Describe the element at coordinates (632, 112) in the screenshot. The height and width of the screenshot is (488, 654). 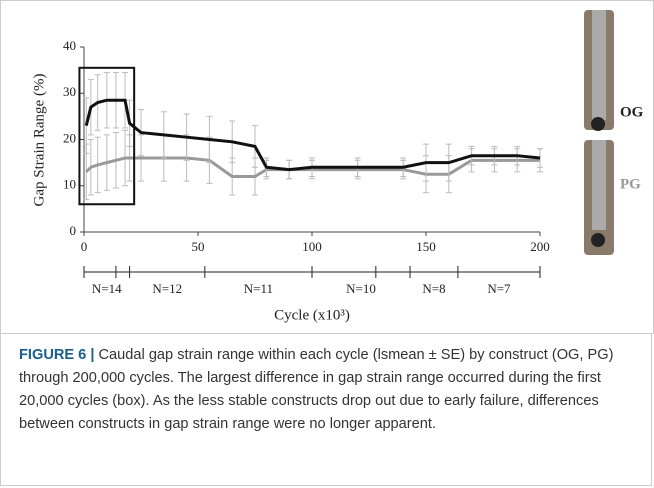
I see `image-label: OG` at that location.